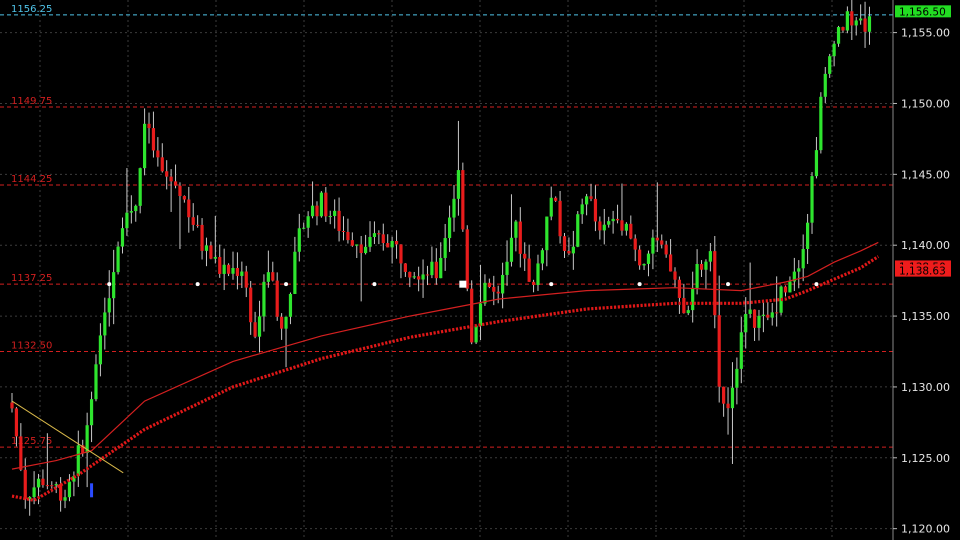 This screenshot has height=540, width=960. Describe the element at coordinates (31, 441) in the screenshot. I see `level-label: 1125.75` at that location.